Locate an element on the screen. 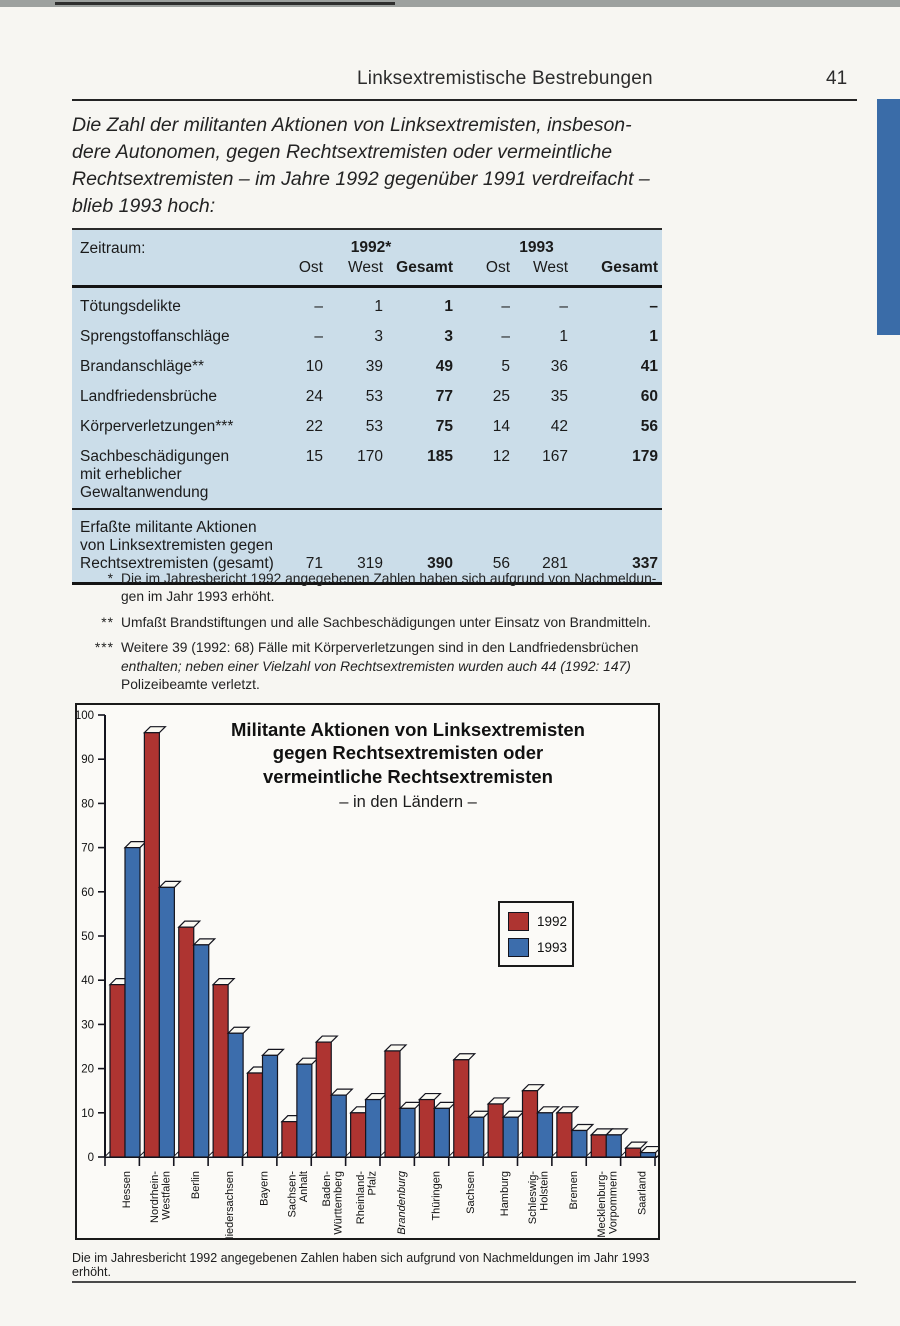  legend-swatch-1992 is located at coordinates (518, 921).